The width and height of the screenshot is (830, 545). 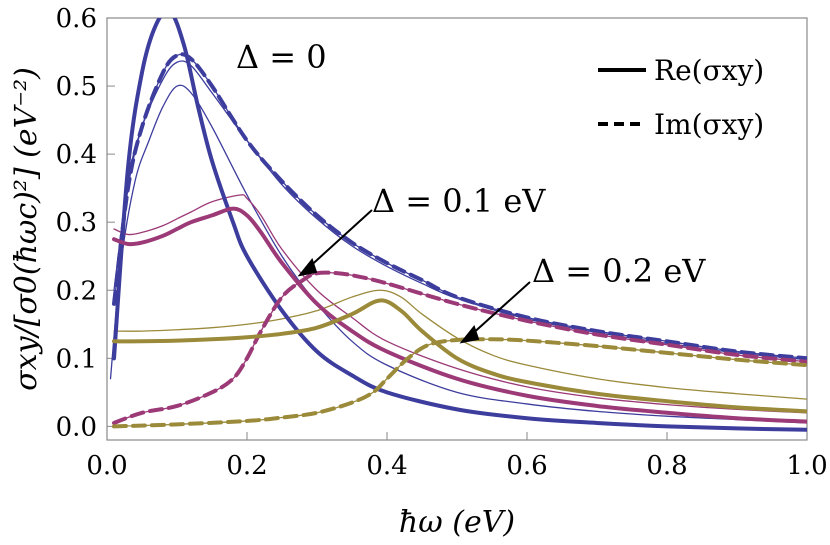 I want to click on x-tick-label: 0.2, so click(x=246, y=466).